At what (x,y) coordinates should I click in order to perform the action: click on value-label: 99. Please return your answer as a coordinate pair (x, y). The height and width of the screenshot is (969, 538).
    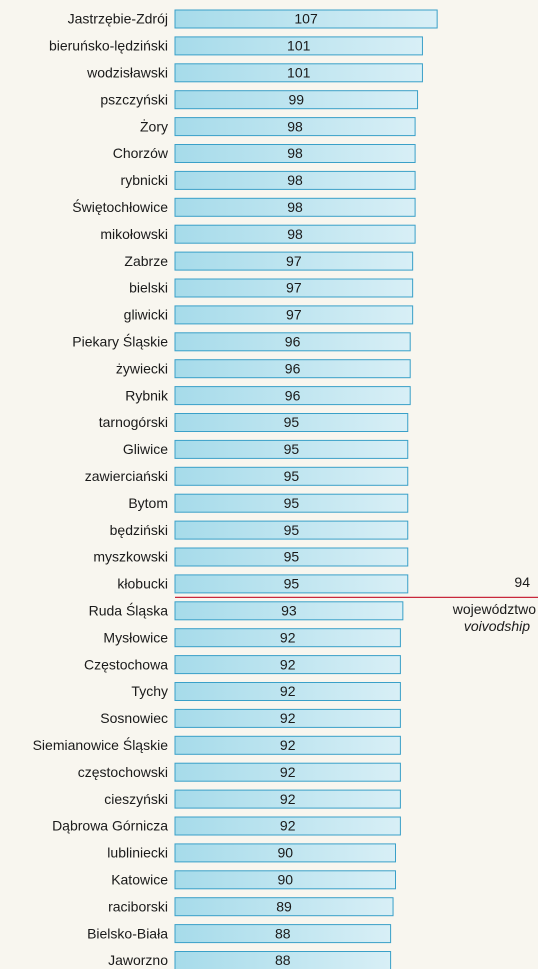
    Looking at the image, I should click on (296, 99).